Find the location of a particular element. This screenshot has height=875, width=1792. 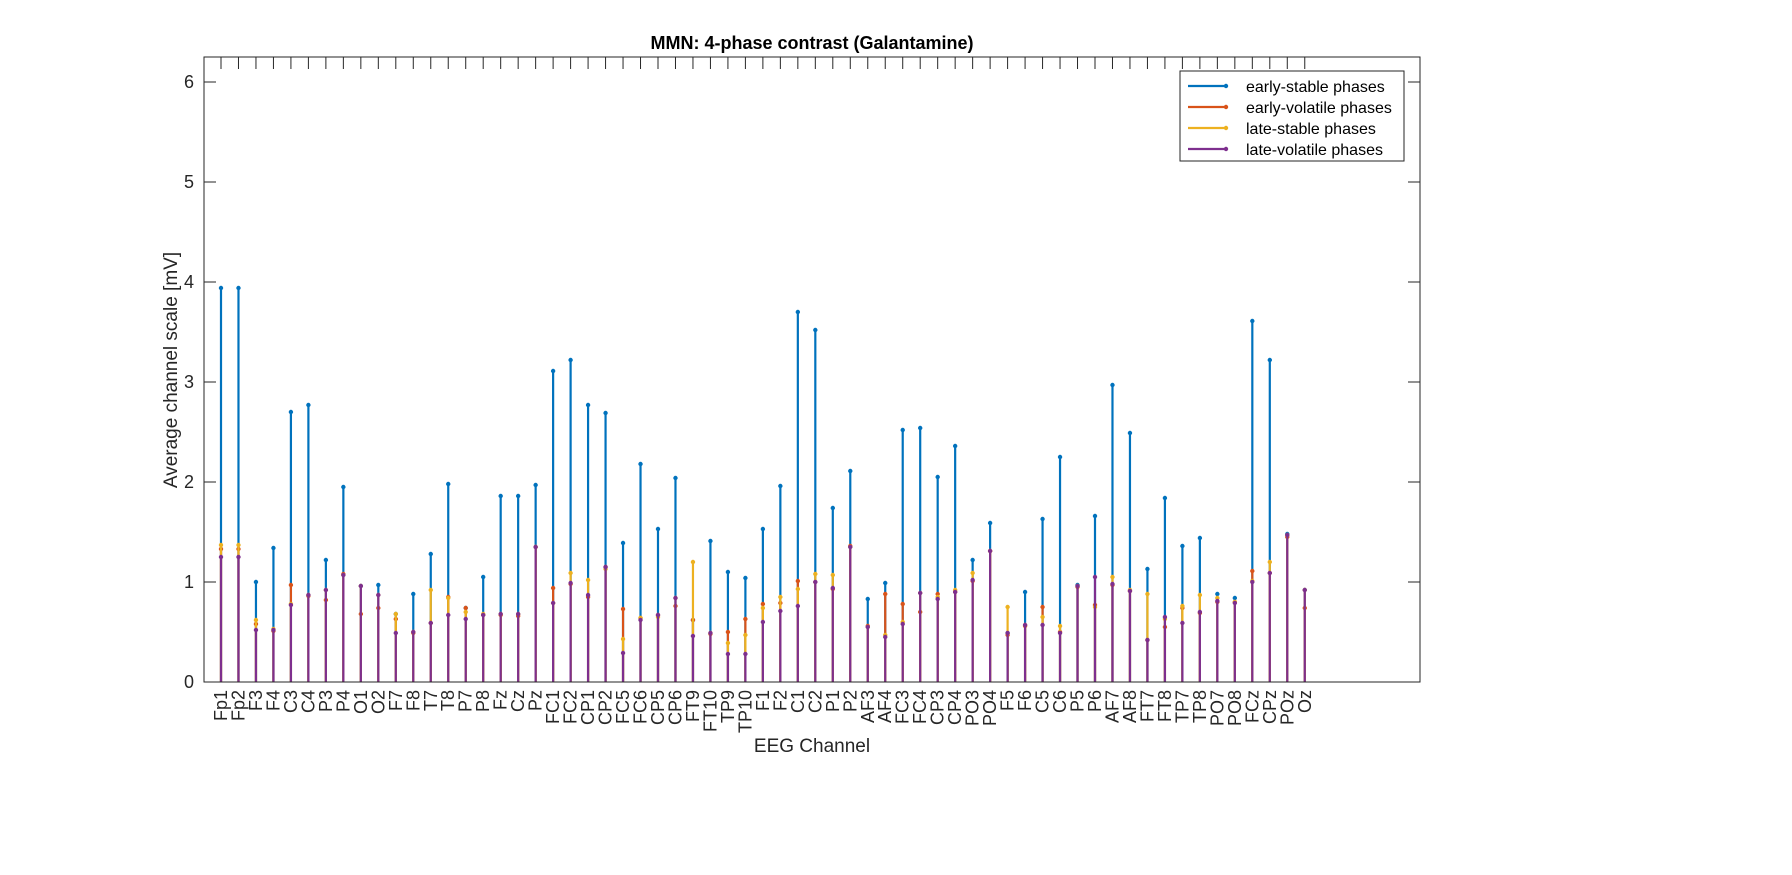

x-tick-label: C5 is located at coordinates (1043, 701).